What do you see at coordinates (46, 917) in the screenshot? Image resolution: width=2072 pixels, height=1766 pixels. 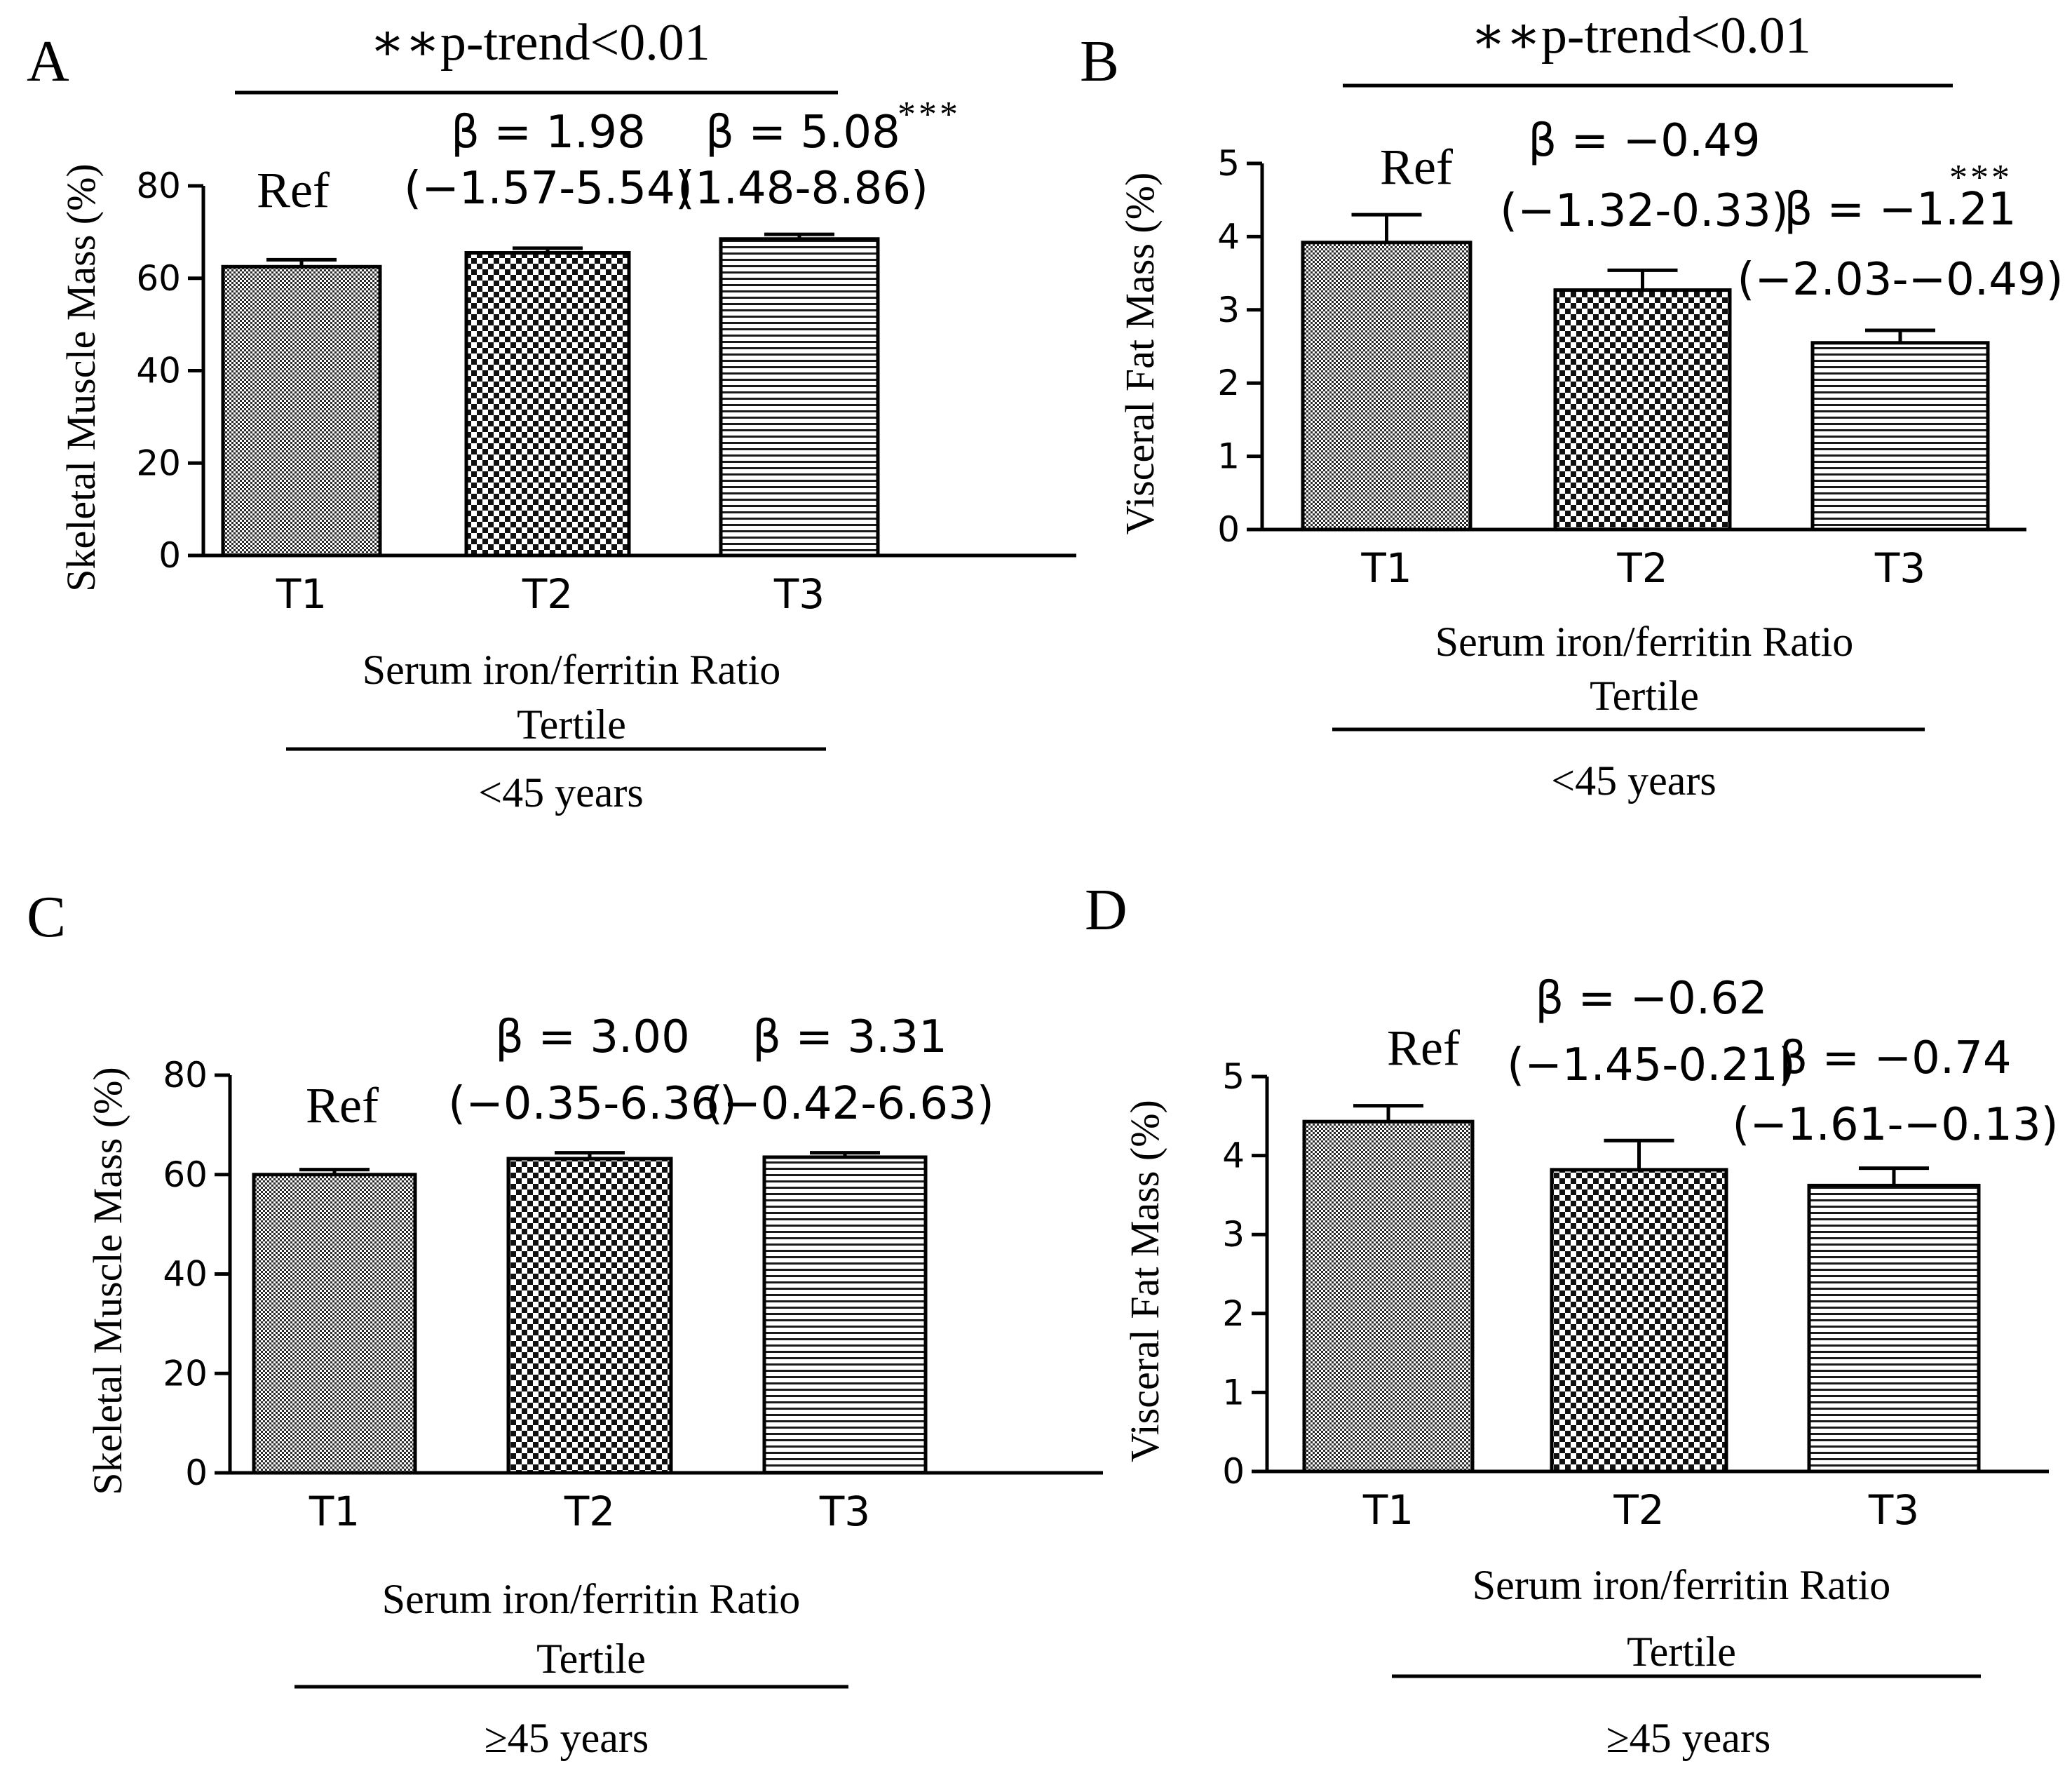 I see `panel-label: C` at bounding box center [46, 917].